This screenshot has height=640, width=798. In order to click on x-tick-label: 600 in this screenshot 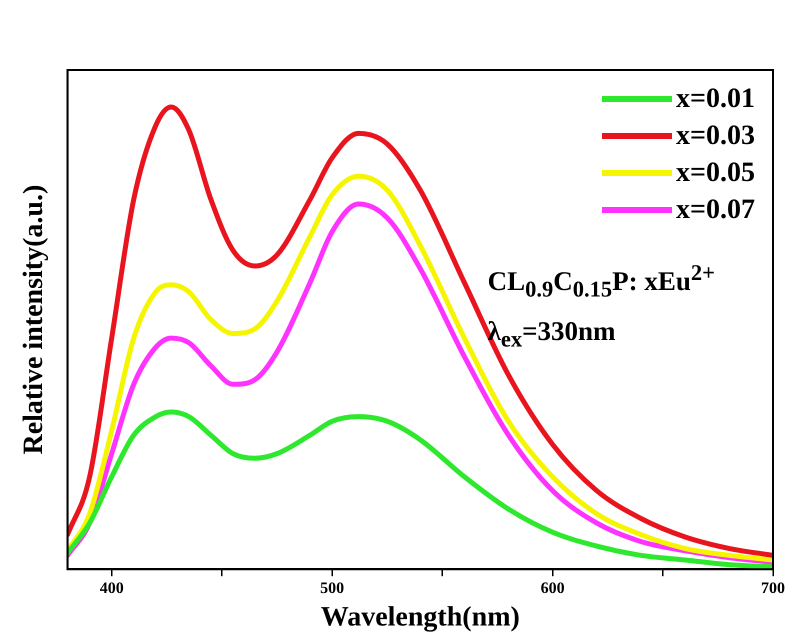, I will do `click(552, 588)`.